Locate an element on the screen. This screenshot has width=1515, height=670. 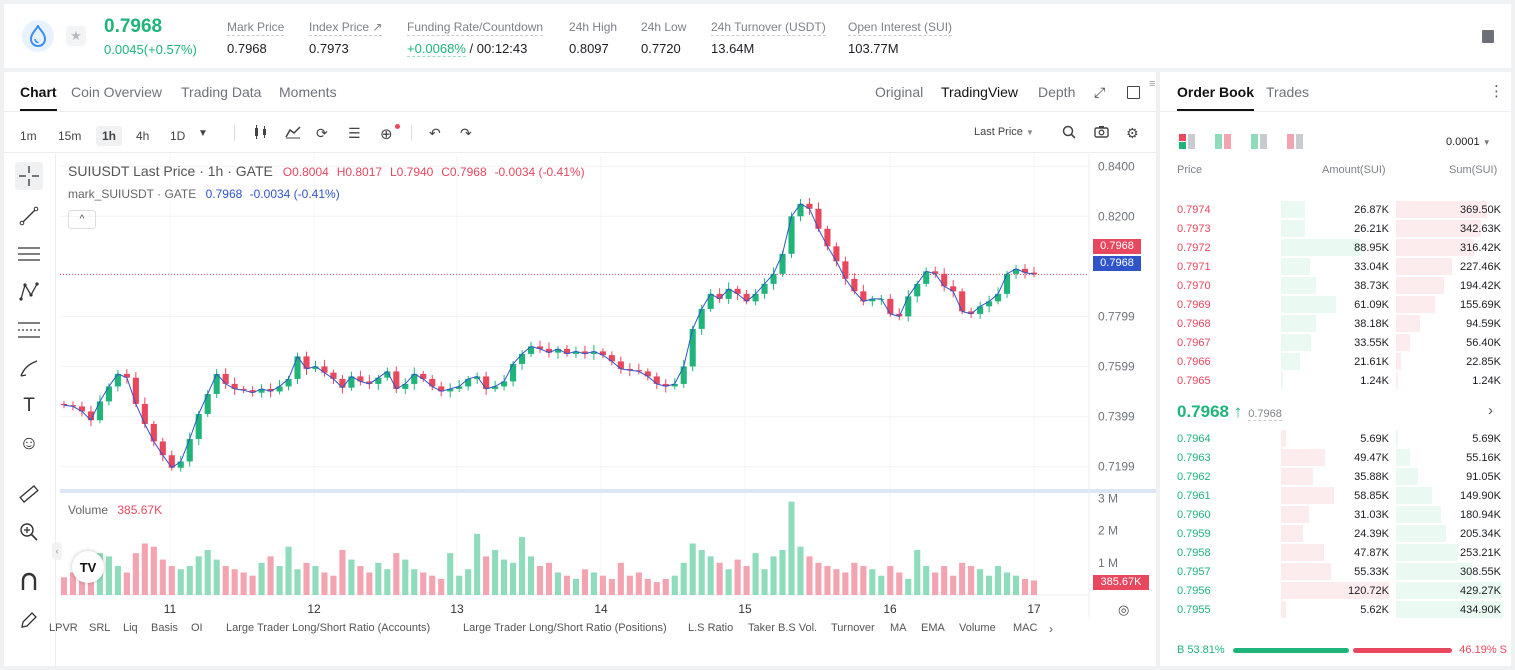
indicator-ema: EMA is located at coordinates (933, 628).